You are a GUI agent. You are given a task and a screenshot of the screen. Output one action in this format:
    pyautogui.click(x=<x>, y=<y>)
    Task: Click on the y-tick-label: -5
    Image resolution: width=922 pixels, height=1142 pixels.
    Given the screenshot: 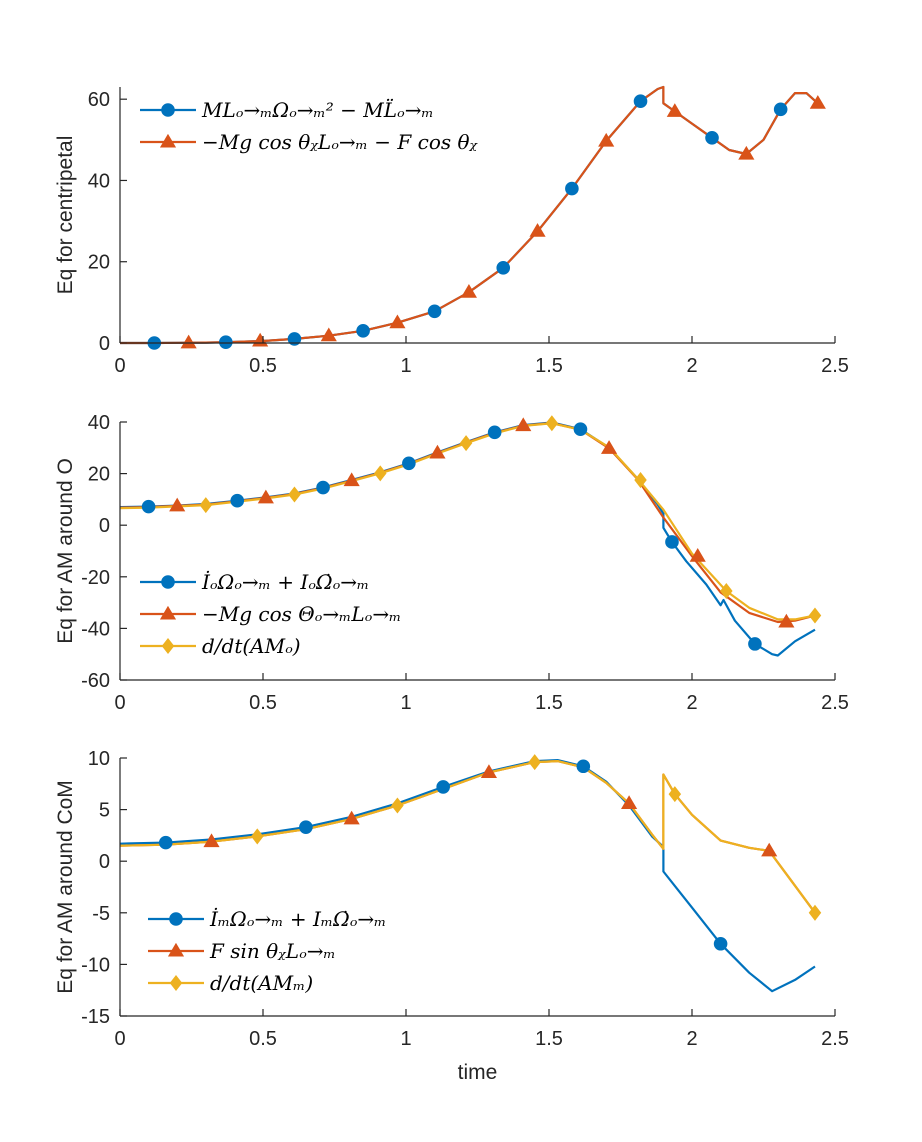 What is the action you would take?
    pyautogui.click(x=101, y=914)
    